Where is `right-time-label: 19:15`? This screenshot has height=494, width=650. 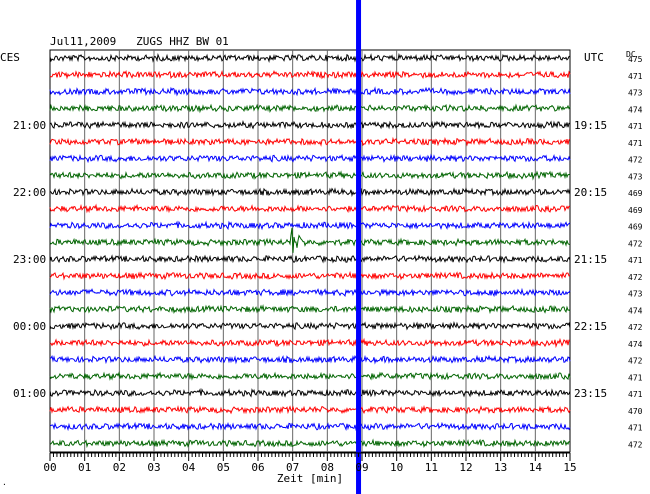
right-time-label: 19:15 is located at coordinates (590, 125).